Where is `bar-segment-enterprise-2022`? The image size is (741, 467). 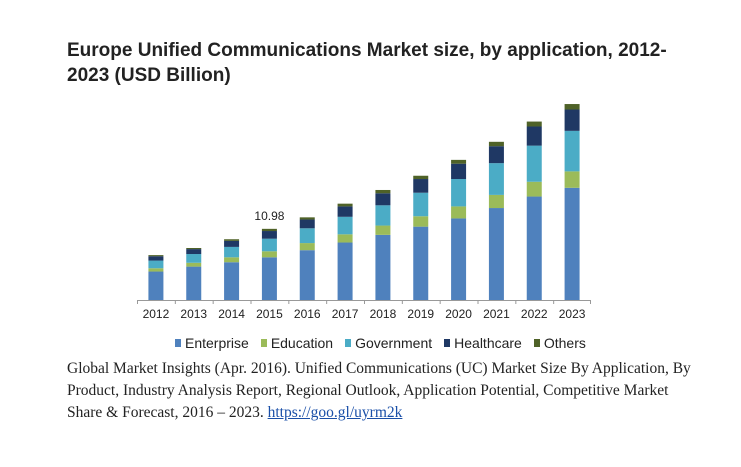
bar-segment-enterprise-2022 is located at coordinates (534, 248).